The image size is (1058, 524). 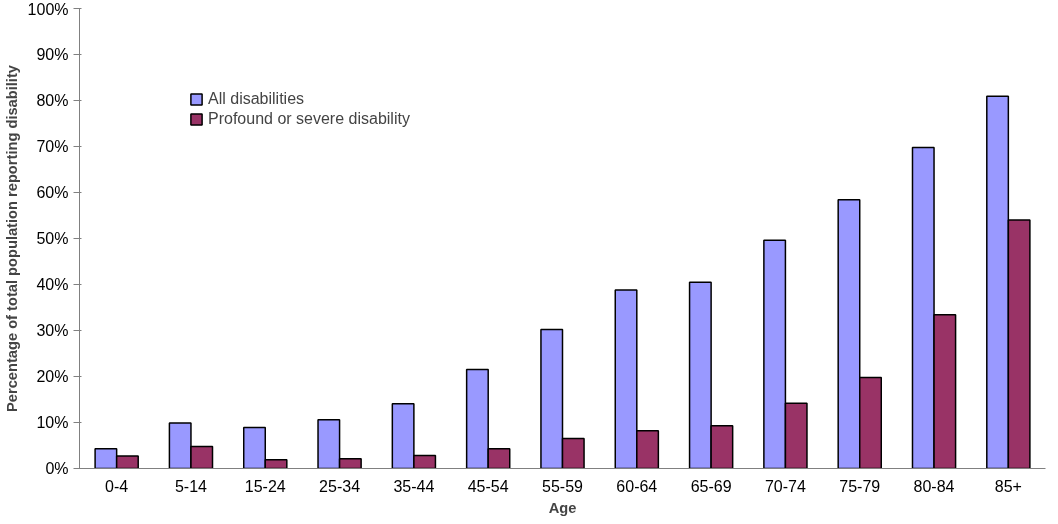 What do you see at coordinates (860, 486) in the screenshot?
I see `x-tick-label: 75-79` at bounding box center [860, 486].